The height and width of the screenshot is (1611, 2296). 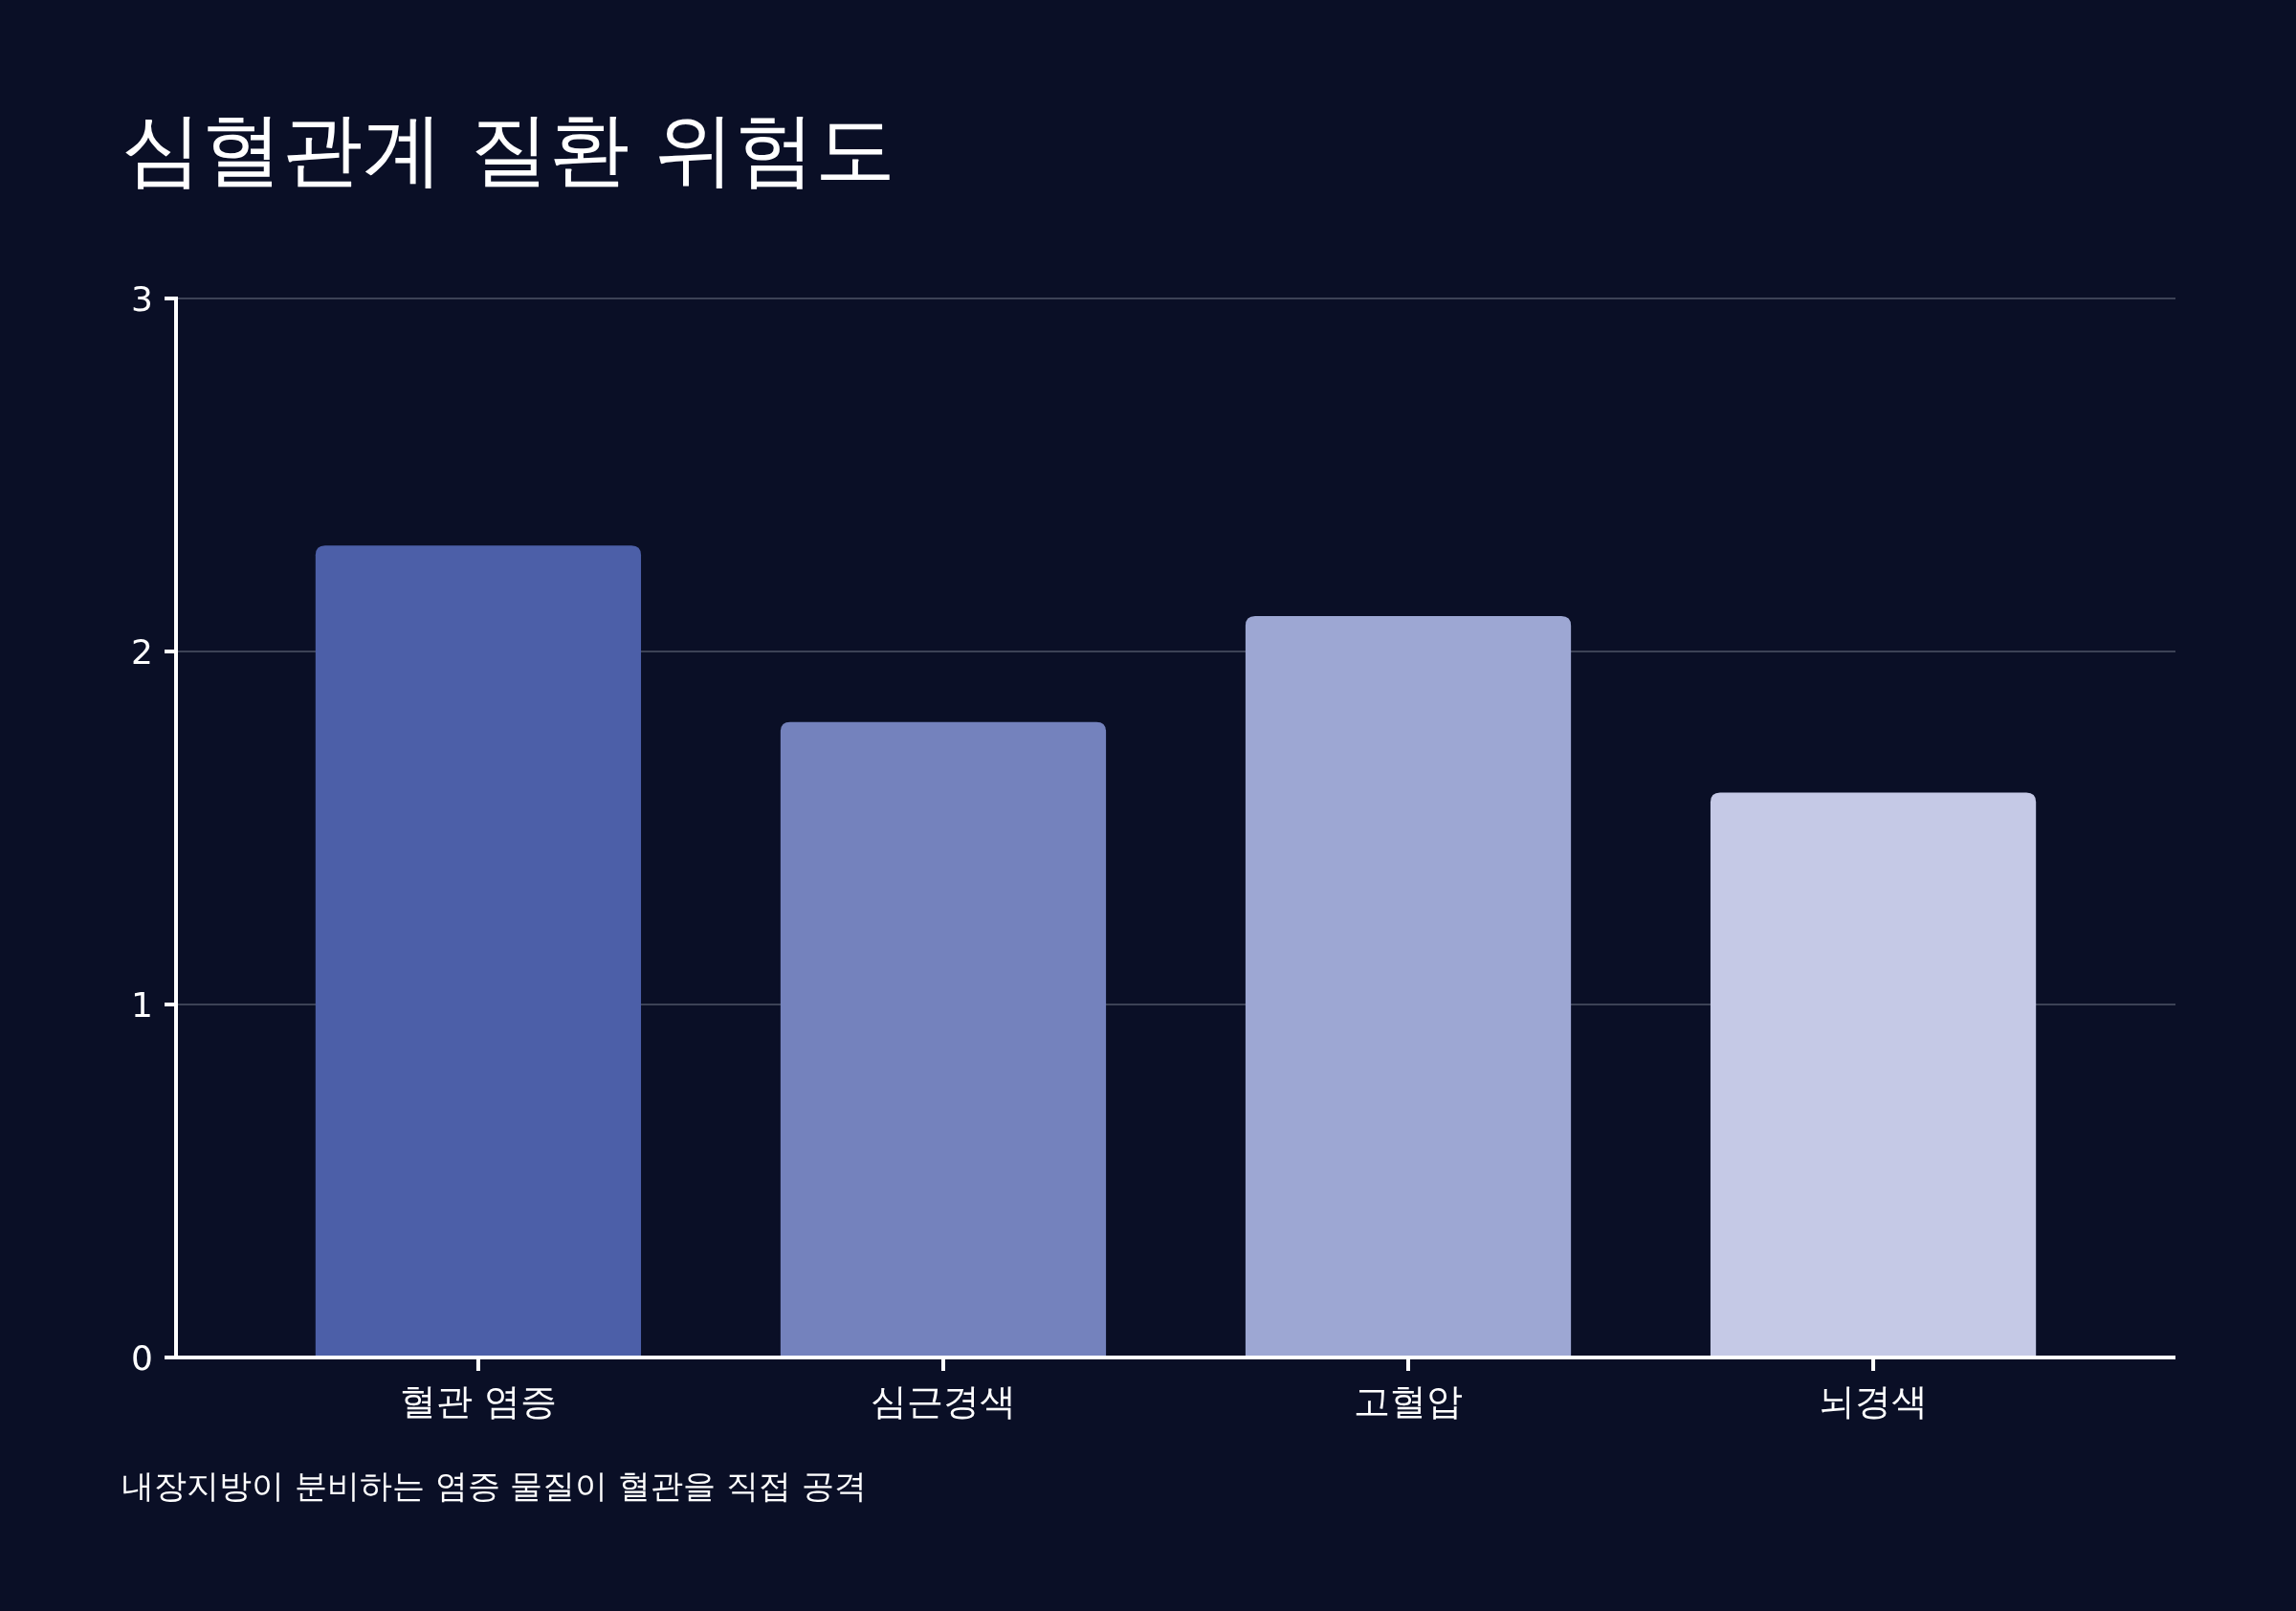 I want to click on y-tick-label: 0, so click(x=142, y=1358).